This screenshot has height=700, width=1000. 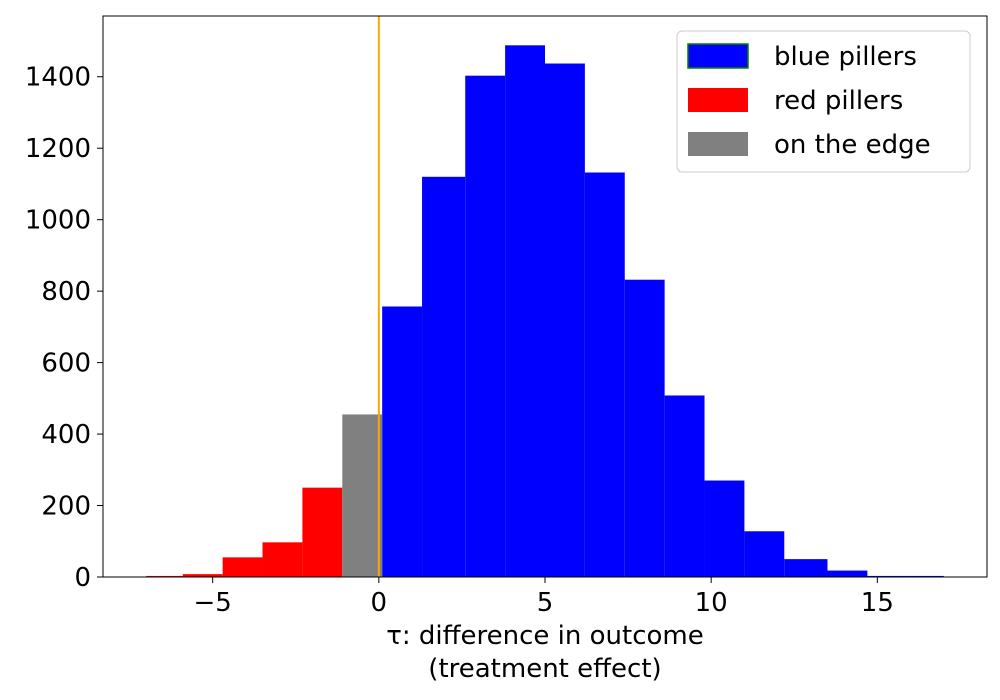 I want to click on x-axis-label-line1: τ: difference in outcome, so click(x=545, y=636).